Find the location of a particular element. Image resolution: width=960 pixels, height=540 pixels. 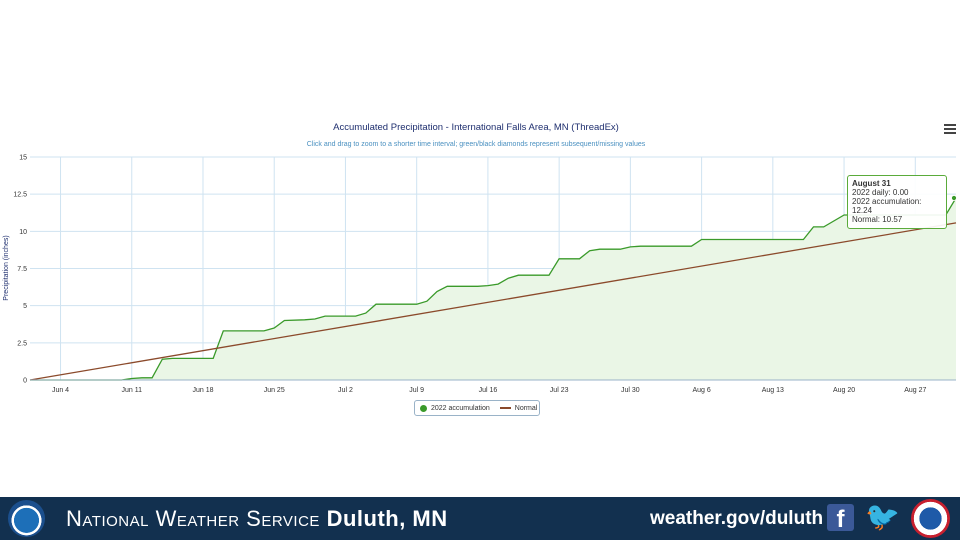

footer-org-name: National Weather Service is located at coordinates (193, 518).